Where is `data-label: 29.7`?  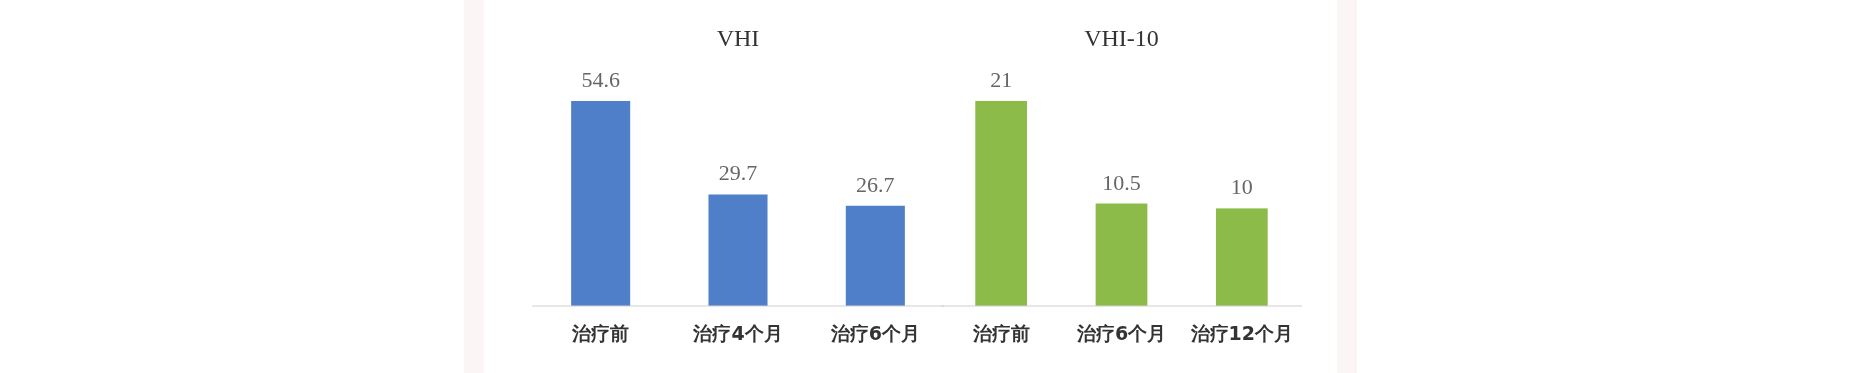
data-label: 29.7 is located at coordinates (738, 173).